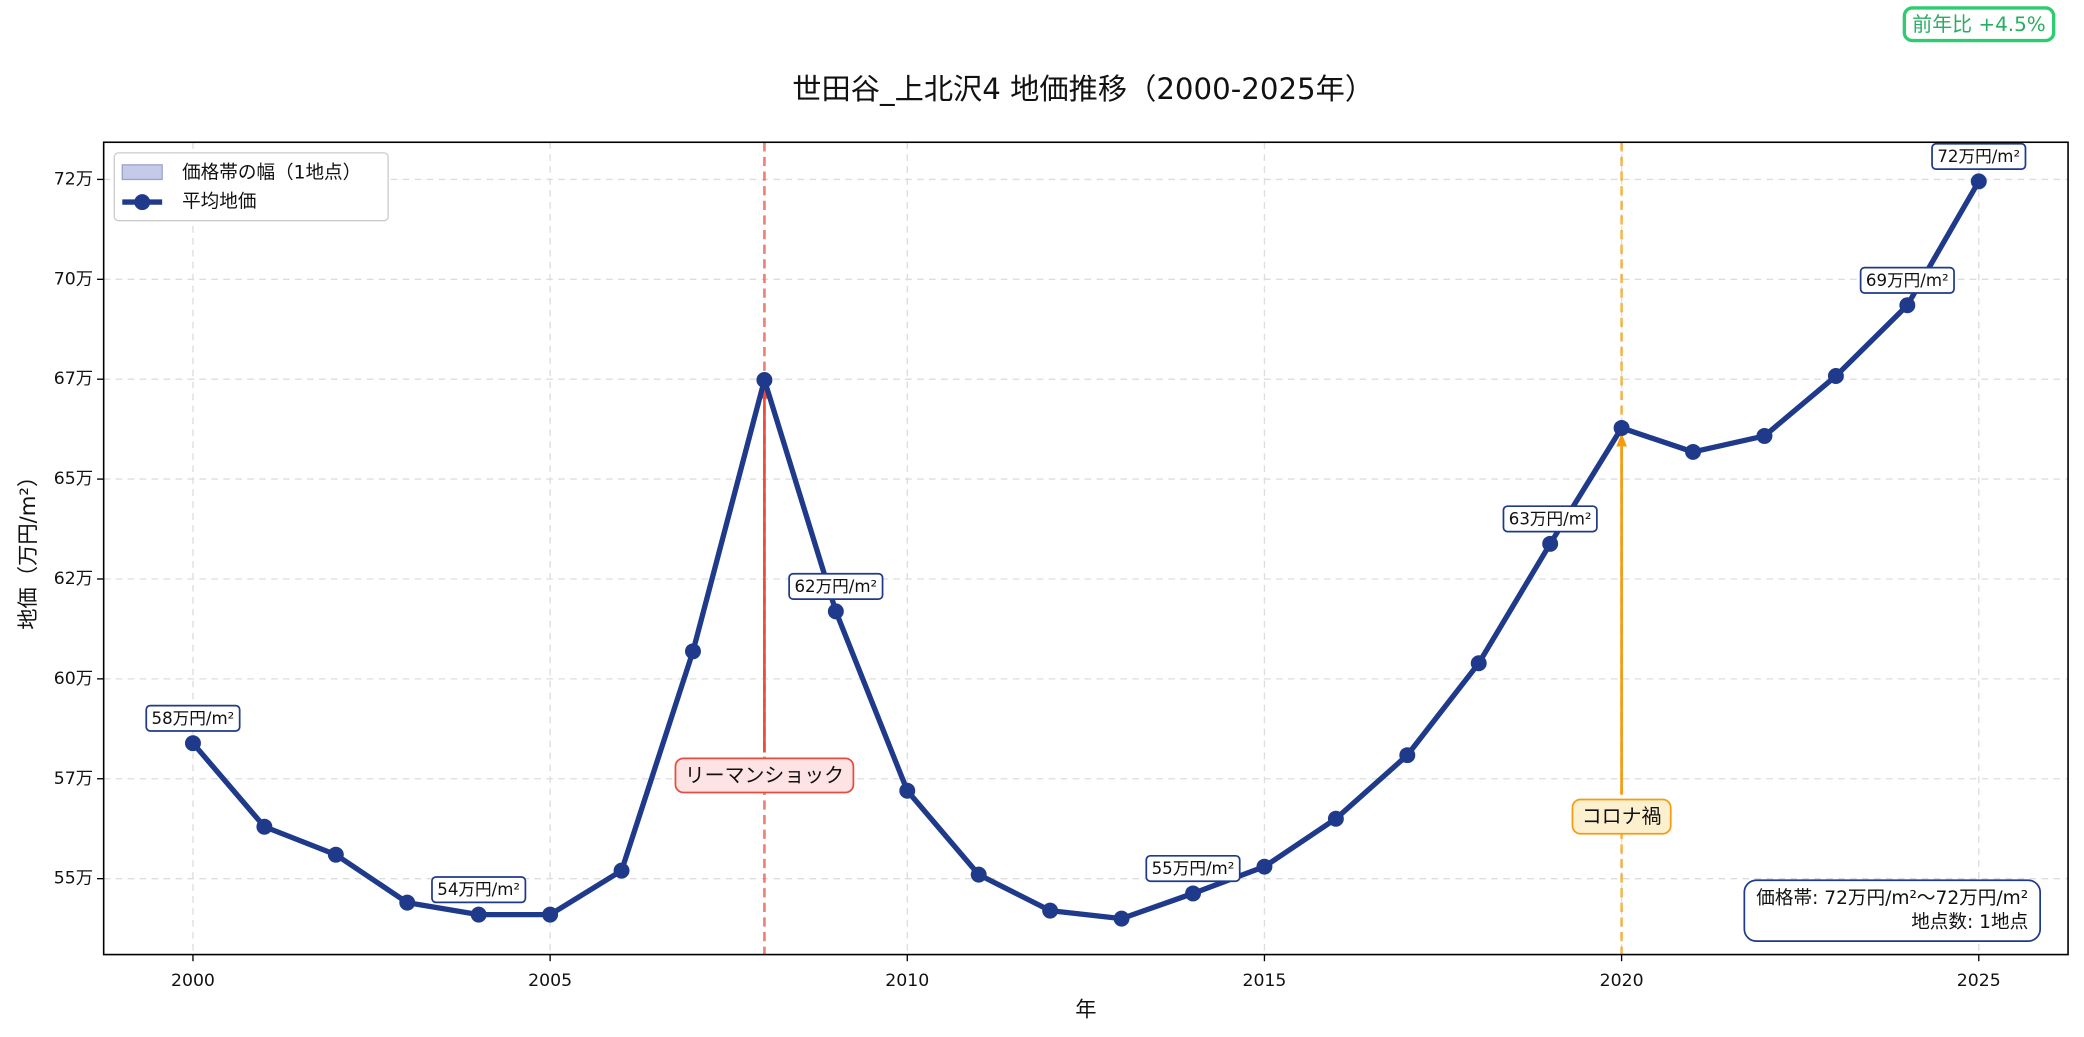  What do you see at coordinates (550, 981) in the screenshot?
I see `x-tick-label: 2005` at bounding box center [550, 981].